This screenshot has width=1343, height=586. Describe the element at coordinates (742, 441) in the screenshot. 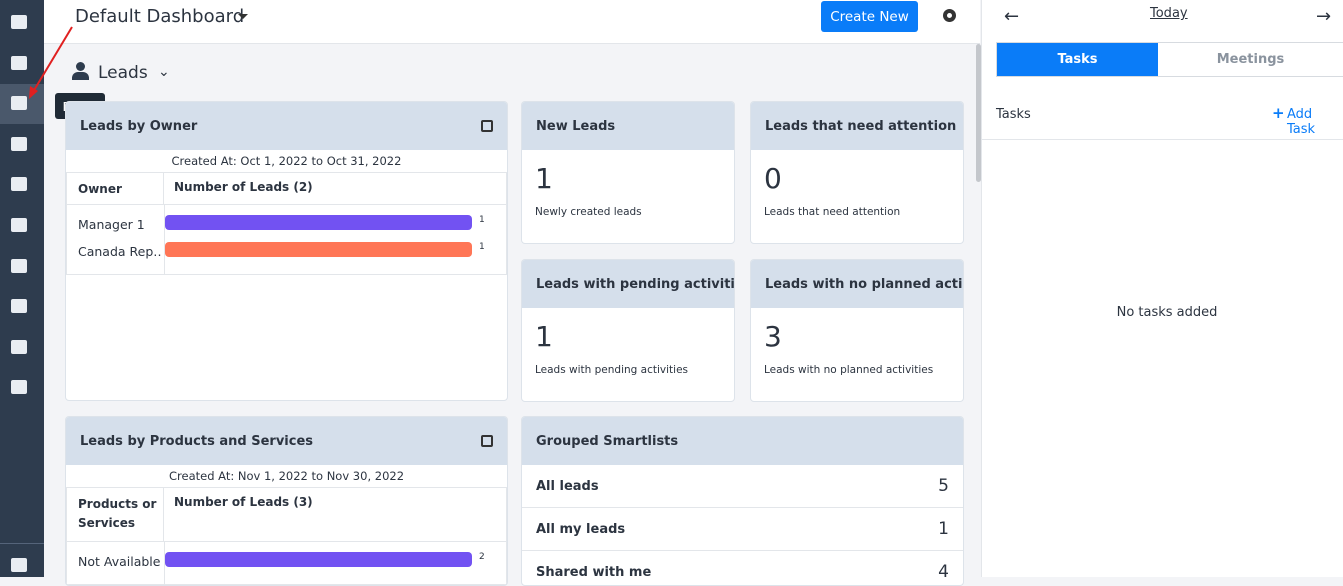

I see `smartlists-title: Grouped Smartlists` at that location.